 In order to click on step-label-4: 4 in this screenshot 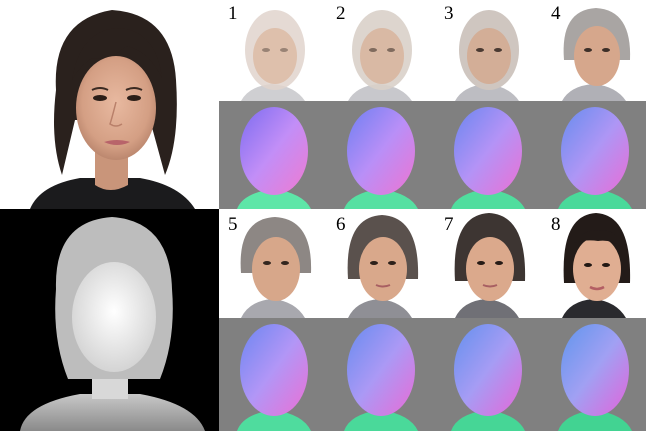, I will do `click(556, 13)`.